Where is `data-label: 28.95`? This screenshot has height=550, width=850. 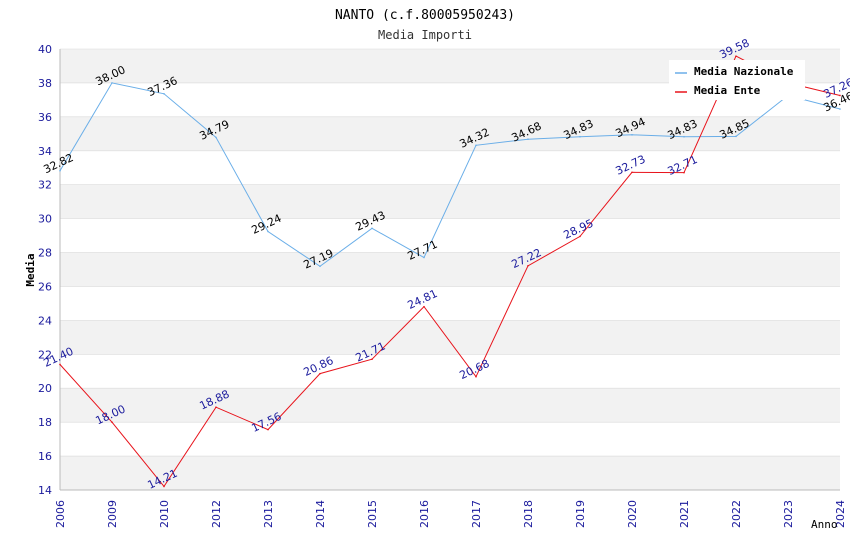 data-label: 28.95 is located at coordinates (578, 229).